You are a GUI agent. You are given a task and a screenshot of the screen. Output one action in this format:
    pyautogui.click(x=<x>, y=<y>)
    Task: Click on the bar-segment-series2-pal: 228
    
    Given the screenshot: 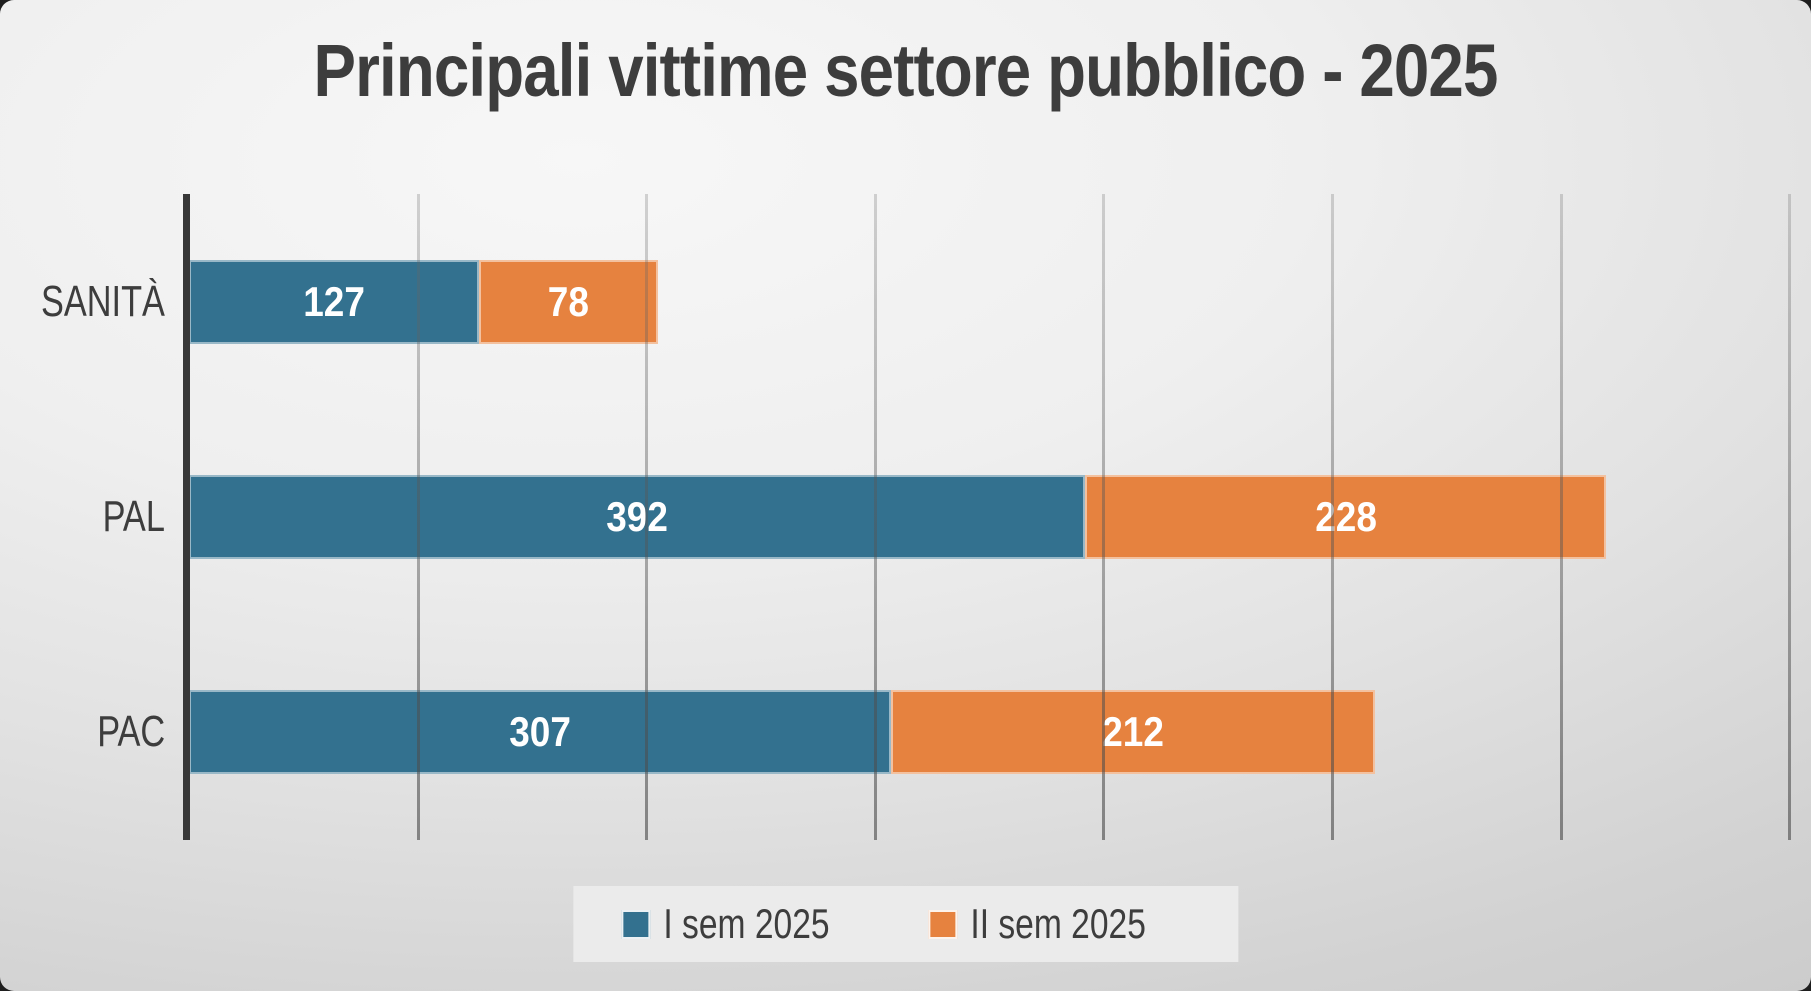 What is the action you would take?
    pyautogui.click(x=1346, y=516)
    